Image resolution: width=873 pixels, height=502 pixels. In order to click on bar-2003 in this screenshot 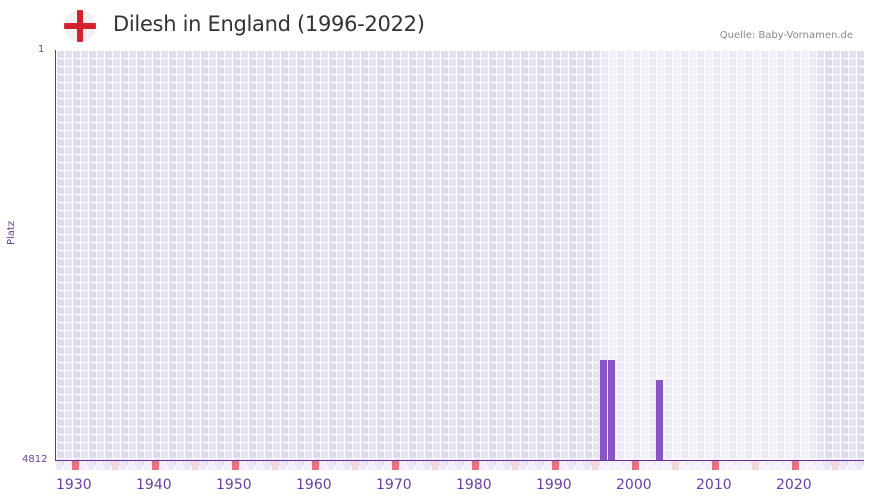, I will do `click(659, 420)`.